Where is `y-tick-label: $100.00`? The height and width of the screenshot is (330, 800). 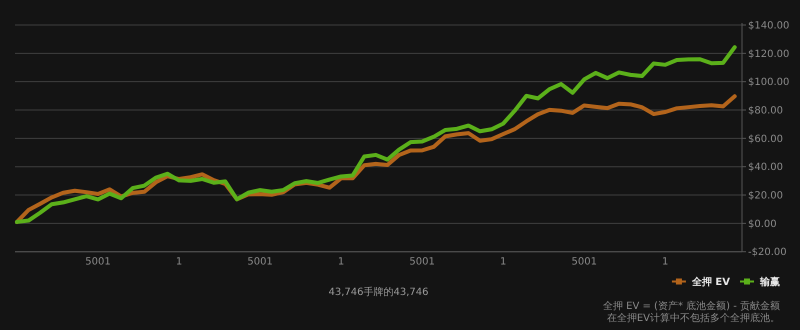 y-tick-label: $100.00 is located at coordinates (769, 82).